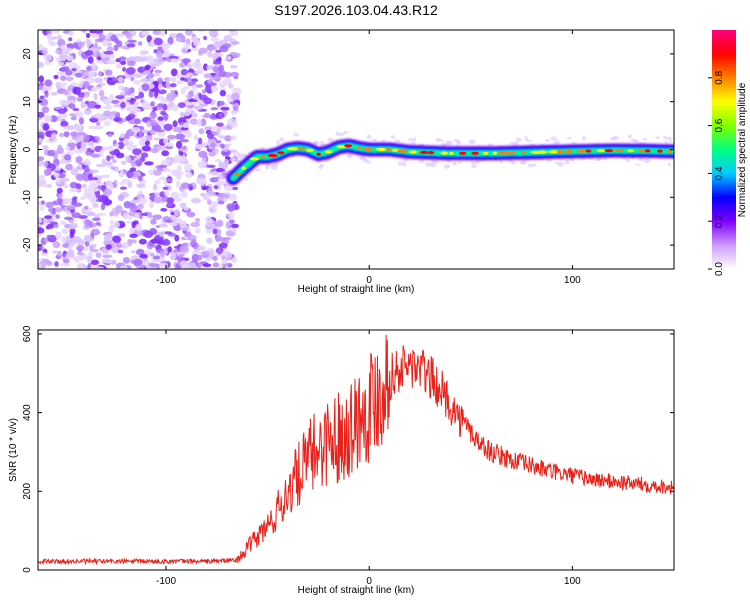 This screenshot has height=600, width=750. What do you see at coordinates (27, 244) in the screenshot?
I see `top-y-tick-label: -20` at bounding box center [27, 244].